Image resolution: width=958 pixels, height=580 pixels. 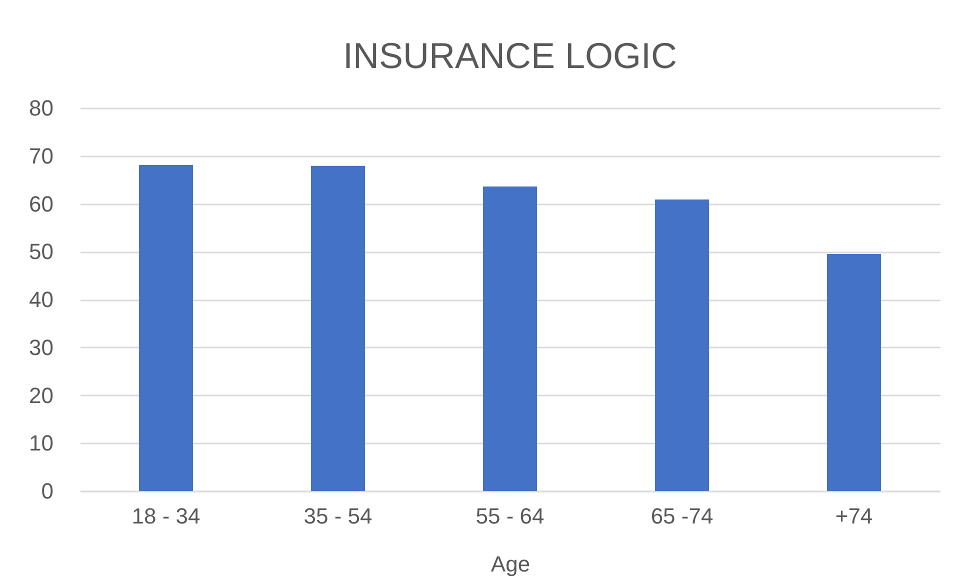 I want to click on x-tick-label: 55 - 64, so click(x=510, y=516).